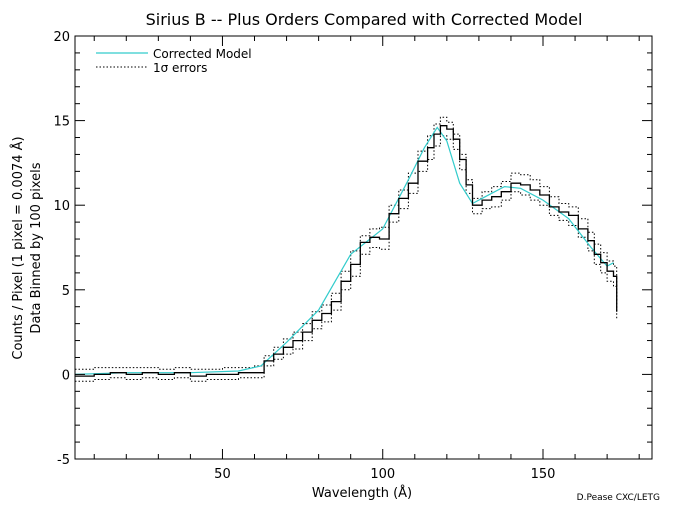 The image size is (675, 519). What do you see at coordinates (362, 493) in the screenshot?
I see `x-axis-label: Wavelength (Å)` at bounding box center [362, 493].